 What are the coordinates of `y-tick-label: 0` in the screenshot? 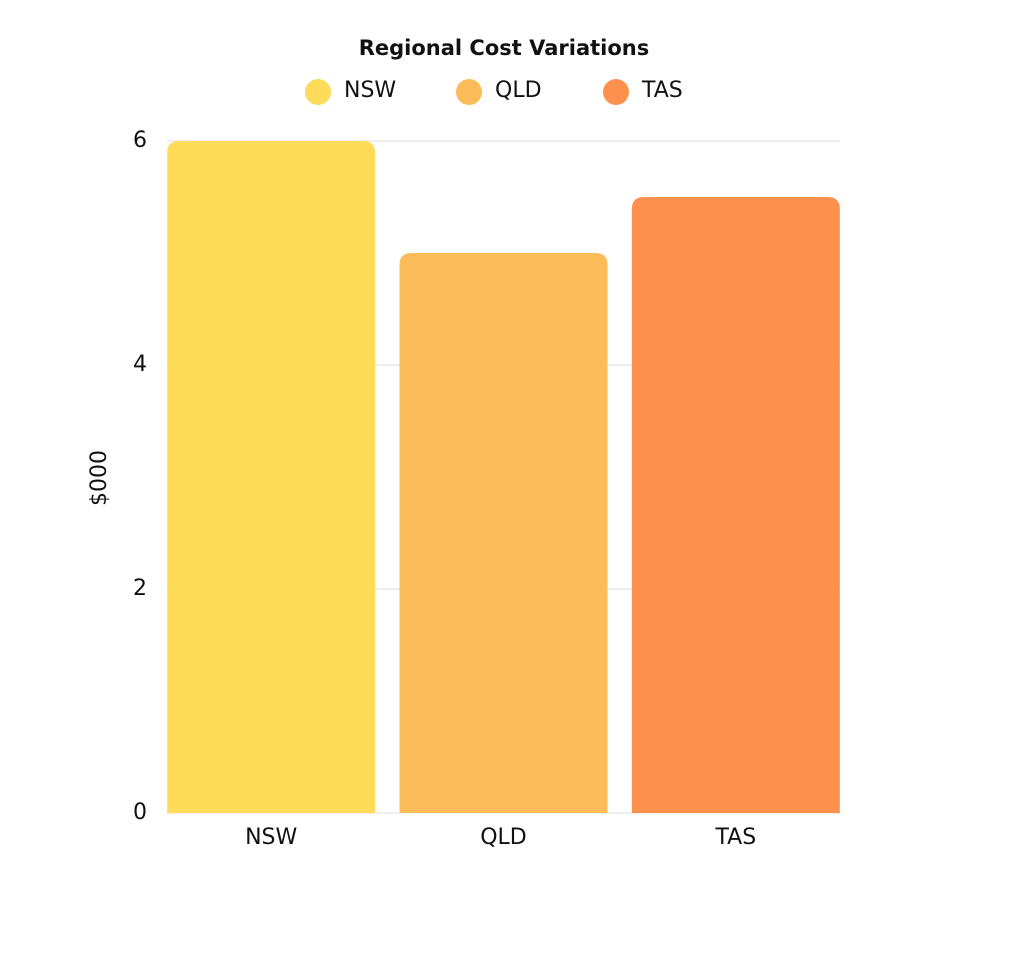 It's located at (140, 812).